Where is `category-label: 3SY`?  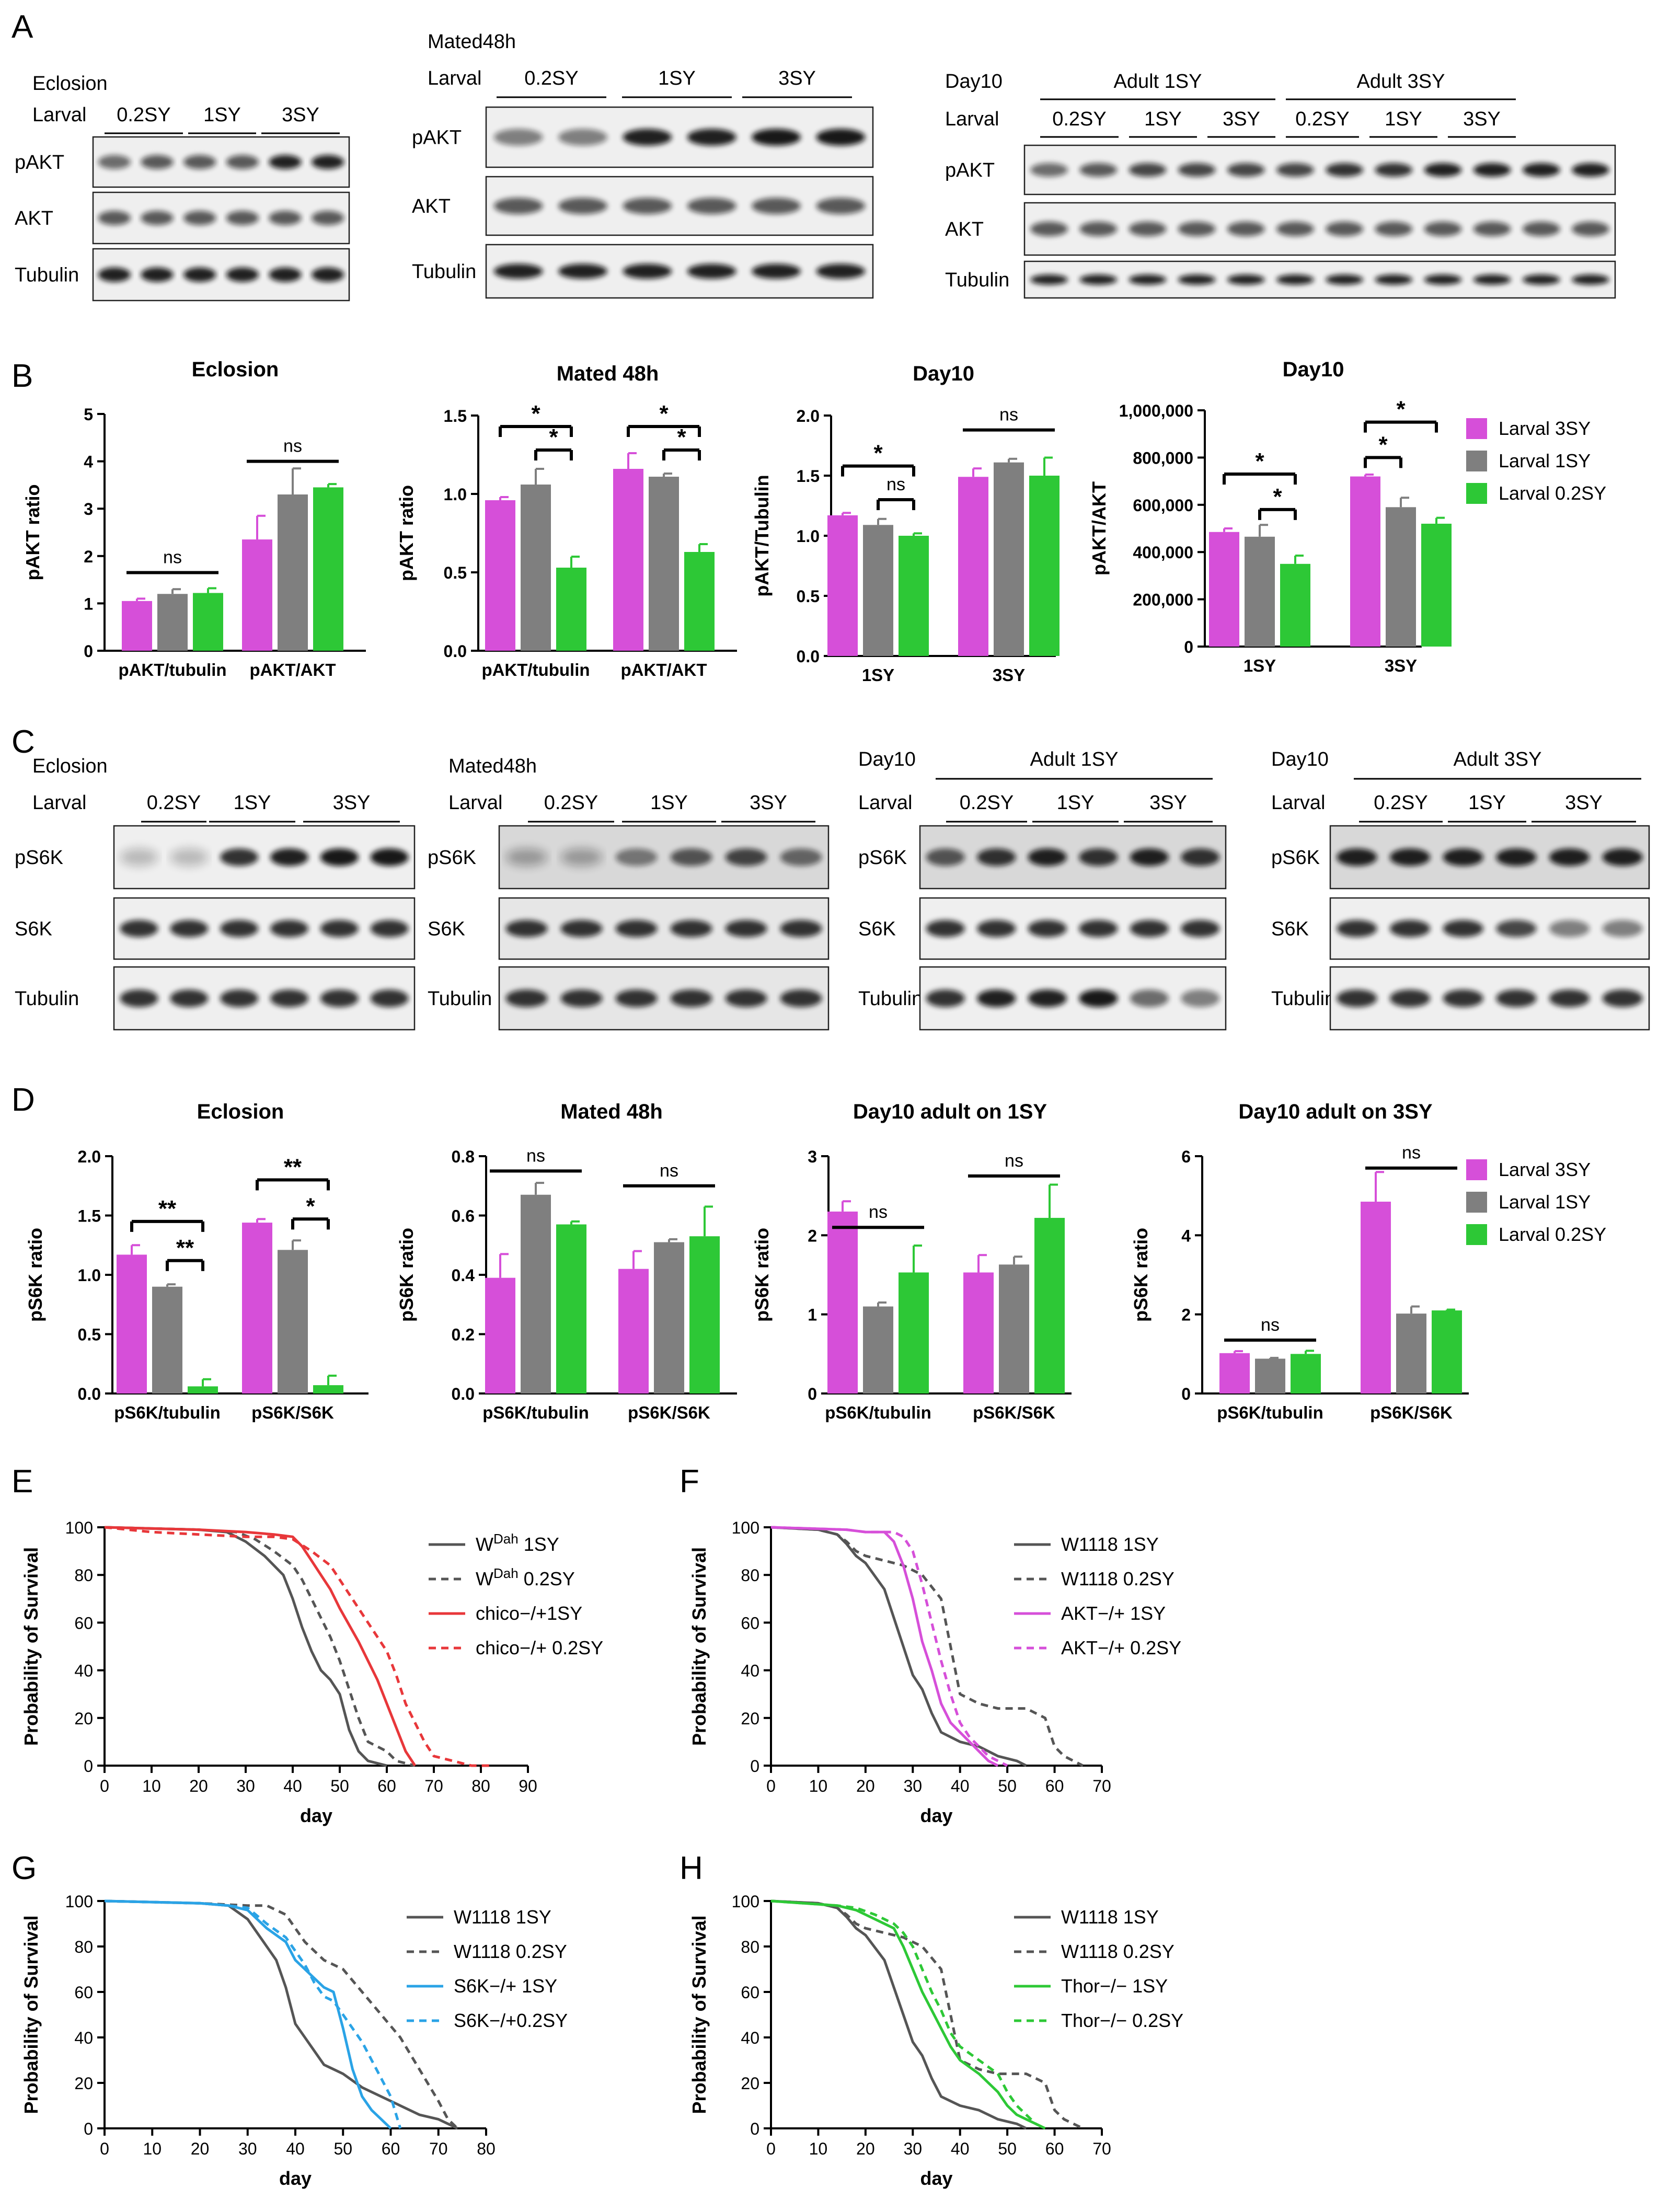 category-label: 3SY is located at coordinates (1009, 675).